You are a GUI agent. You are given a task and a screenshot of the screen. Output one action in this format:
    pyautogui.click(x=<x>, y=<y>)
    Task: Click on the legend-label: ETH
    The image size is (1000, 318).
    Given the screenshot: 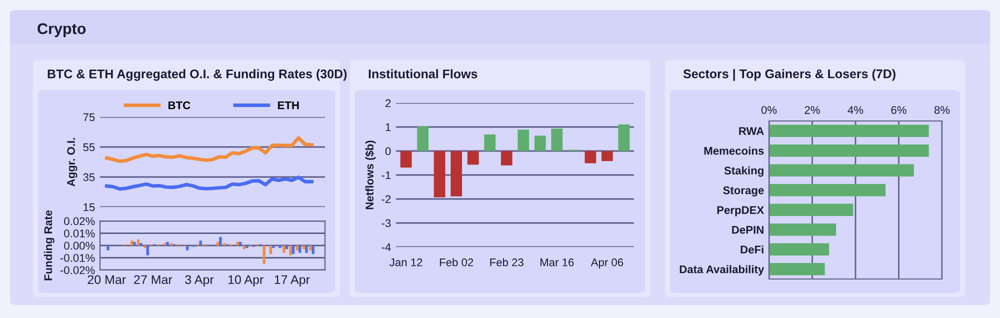 What is the action you would take?
    pyautogui.click(x=288, y=105)
    